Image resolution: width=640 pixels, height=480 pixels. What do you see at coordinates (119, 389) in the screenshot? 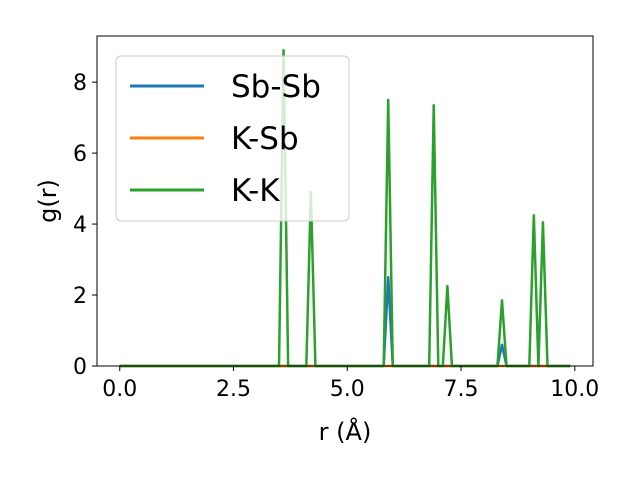
I see `x-tick-label: 0.0` at bounding box center [119, 389].